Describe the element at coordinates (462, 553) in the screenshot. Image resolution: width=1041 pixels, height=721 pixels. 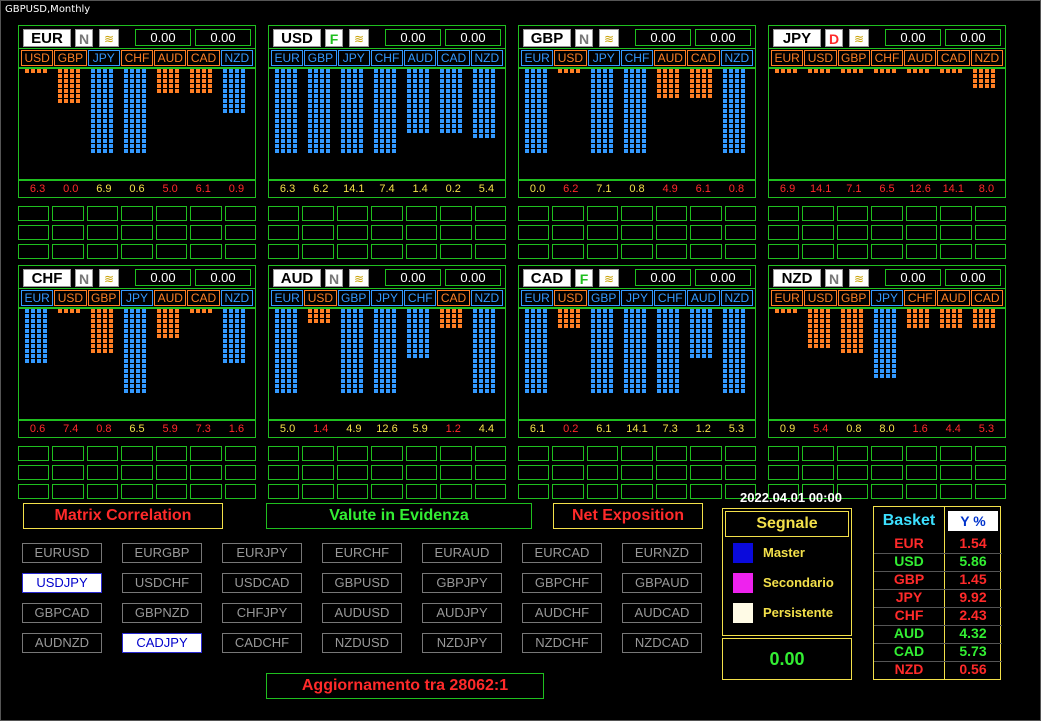
I see `pair-button-euraud: EURAUD` at that location.